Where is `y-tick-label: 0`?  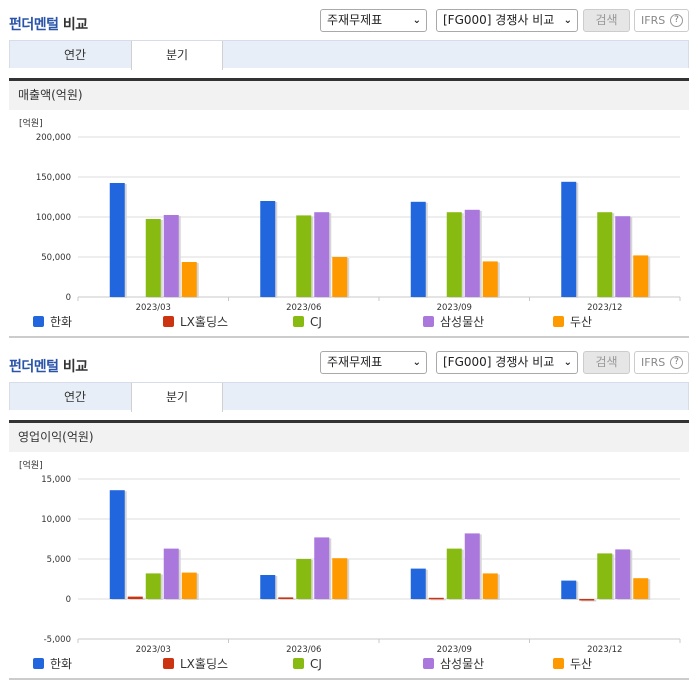
y-tick-label: 0 is located at coordinates (68, 298).